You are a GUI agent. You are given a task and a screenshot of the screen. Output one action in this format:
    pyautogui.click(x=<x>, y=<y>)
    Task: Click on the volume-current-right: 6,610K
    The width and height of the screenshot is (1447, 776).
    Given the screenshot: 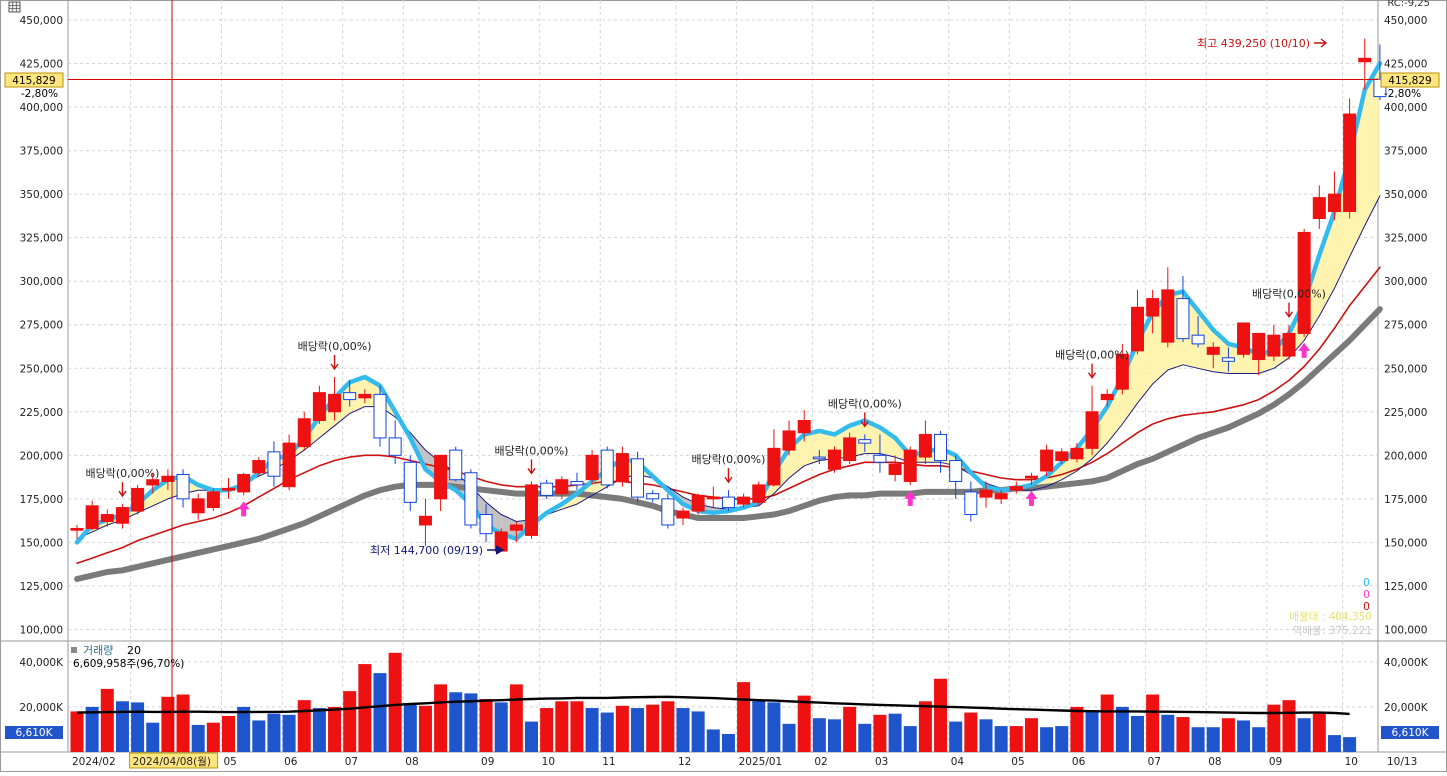 What is the action you would take?
    pyautogui.click(x=1411, y=733)
    